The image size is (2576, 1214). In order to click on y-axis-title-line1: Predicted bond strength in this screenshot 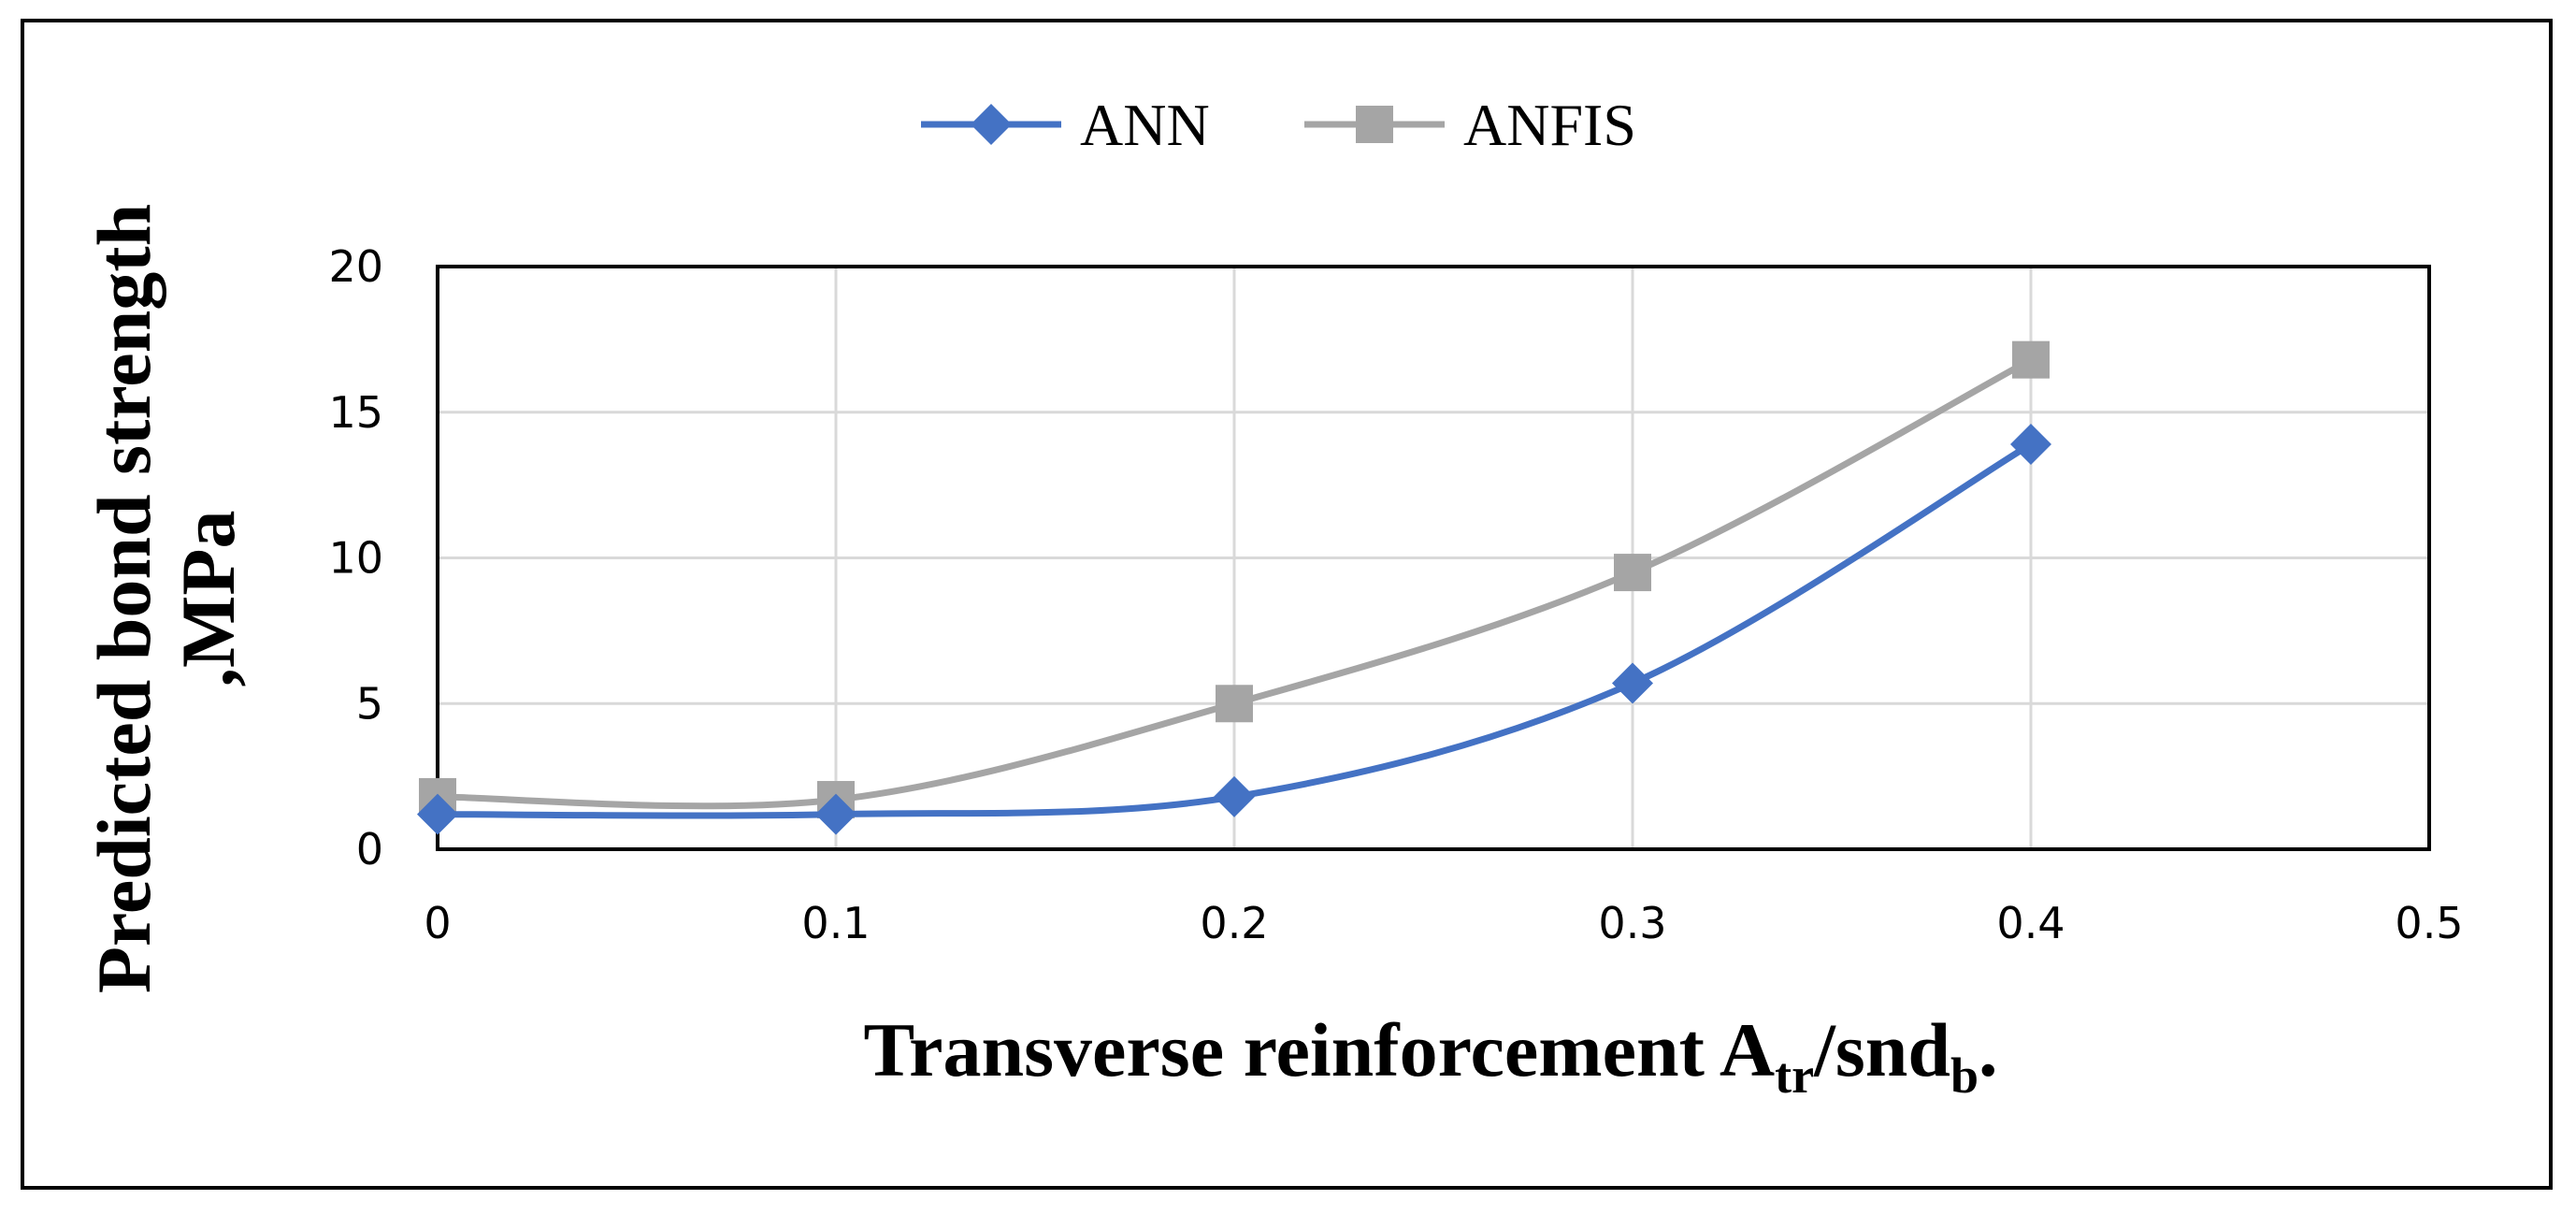, I will do `click(124, 598)`.